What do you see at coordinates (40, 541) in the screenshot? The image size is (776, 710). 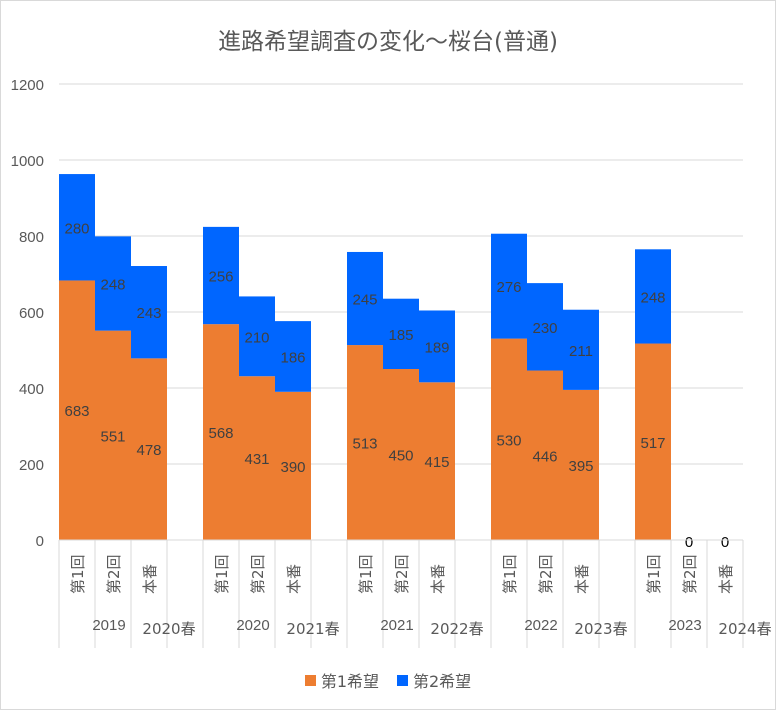 I see `y-tick-label: 0` at bounding box center [40, 541].